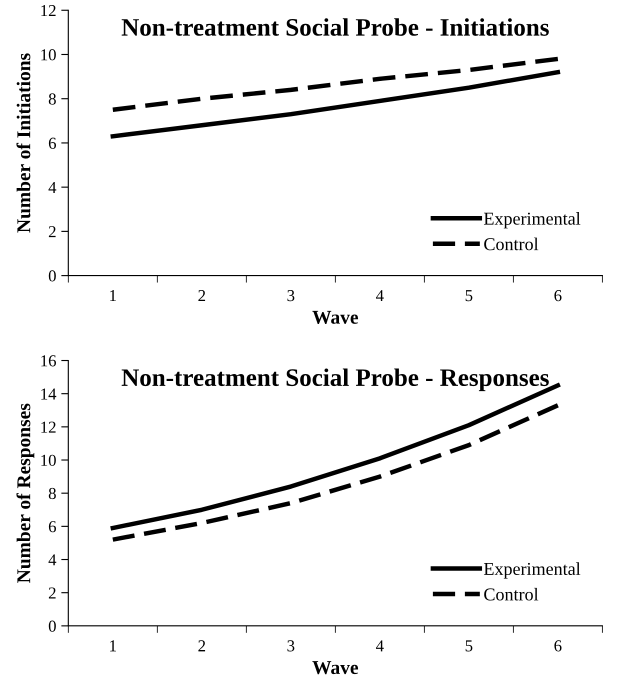 This screenshot has width=621, height=684. Describe the element at coordinates (48, 394) in the screenshot. I see `y-tick-label: 14` at that location.